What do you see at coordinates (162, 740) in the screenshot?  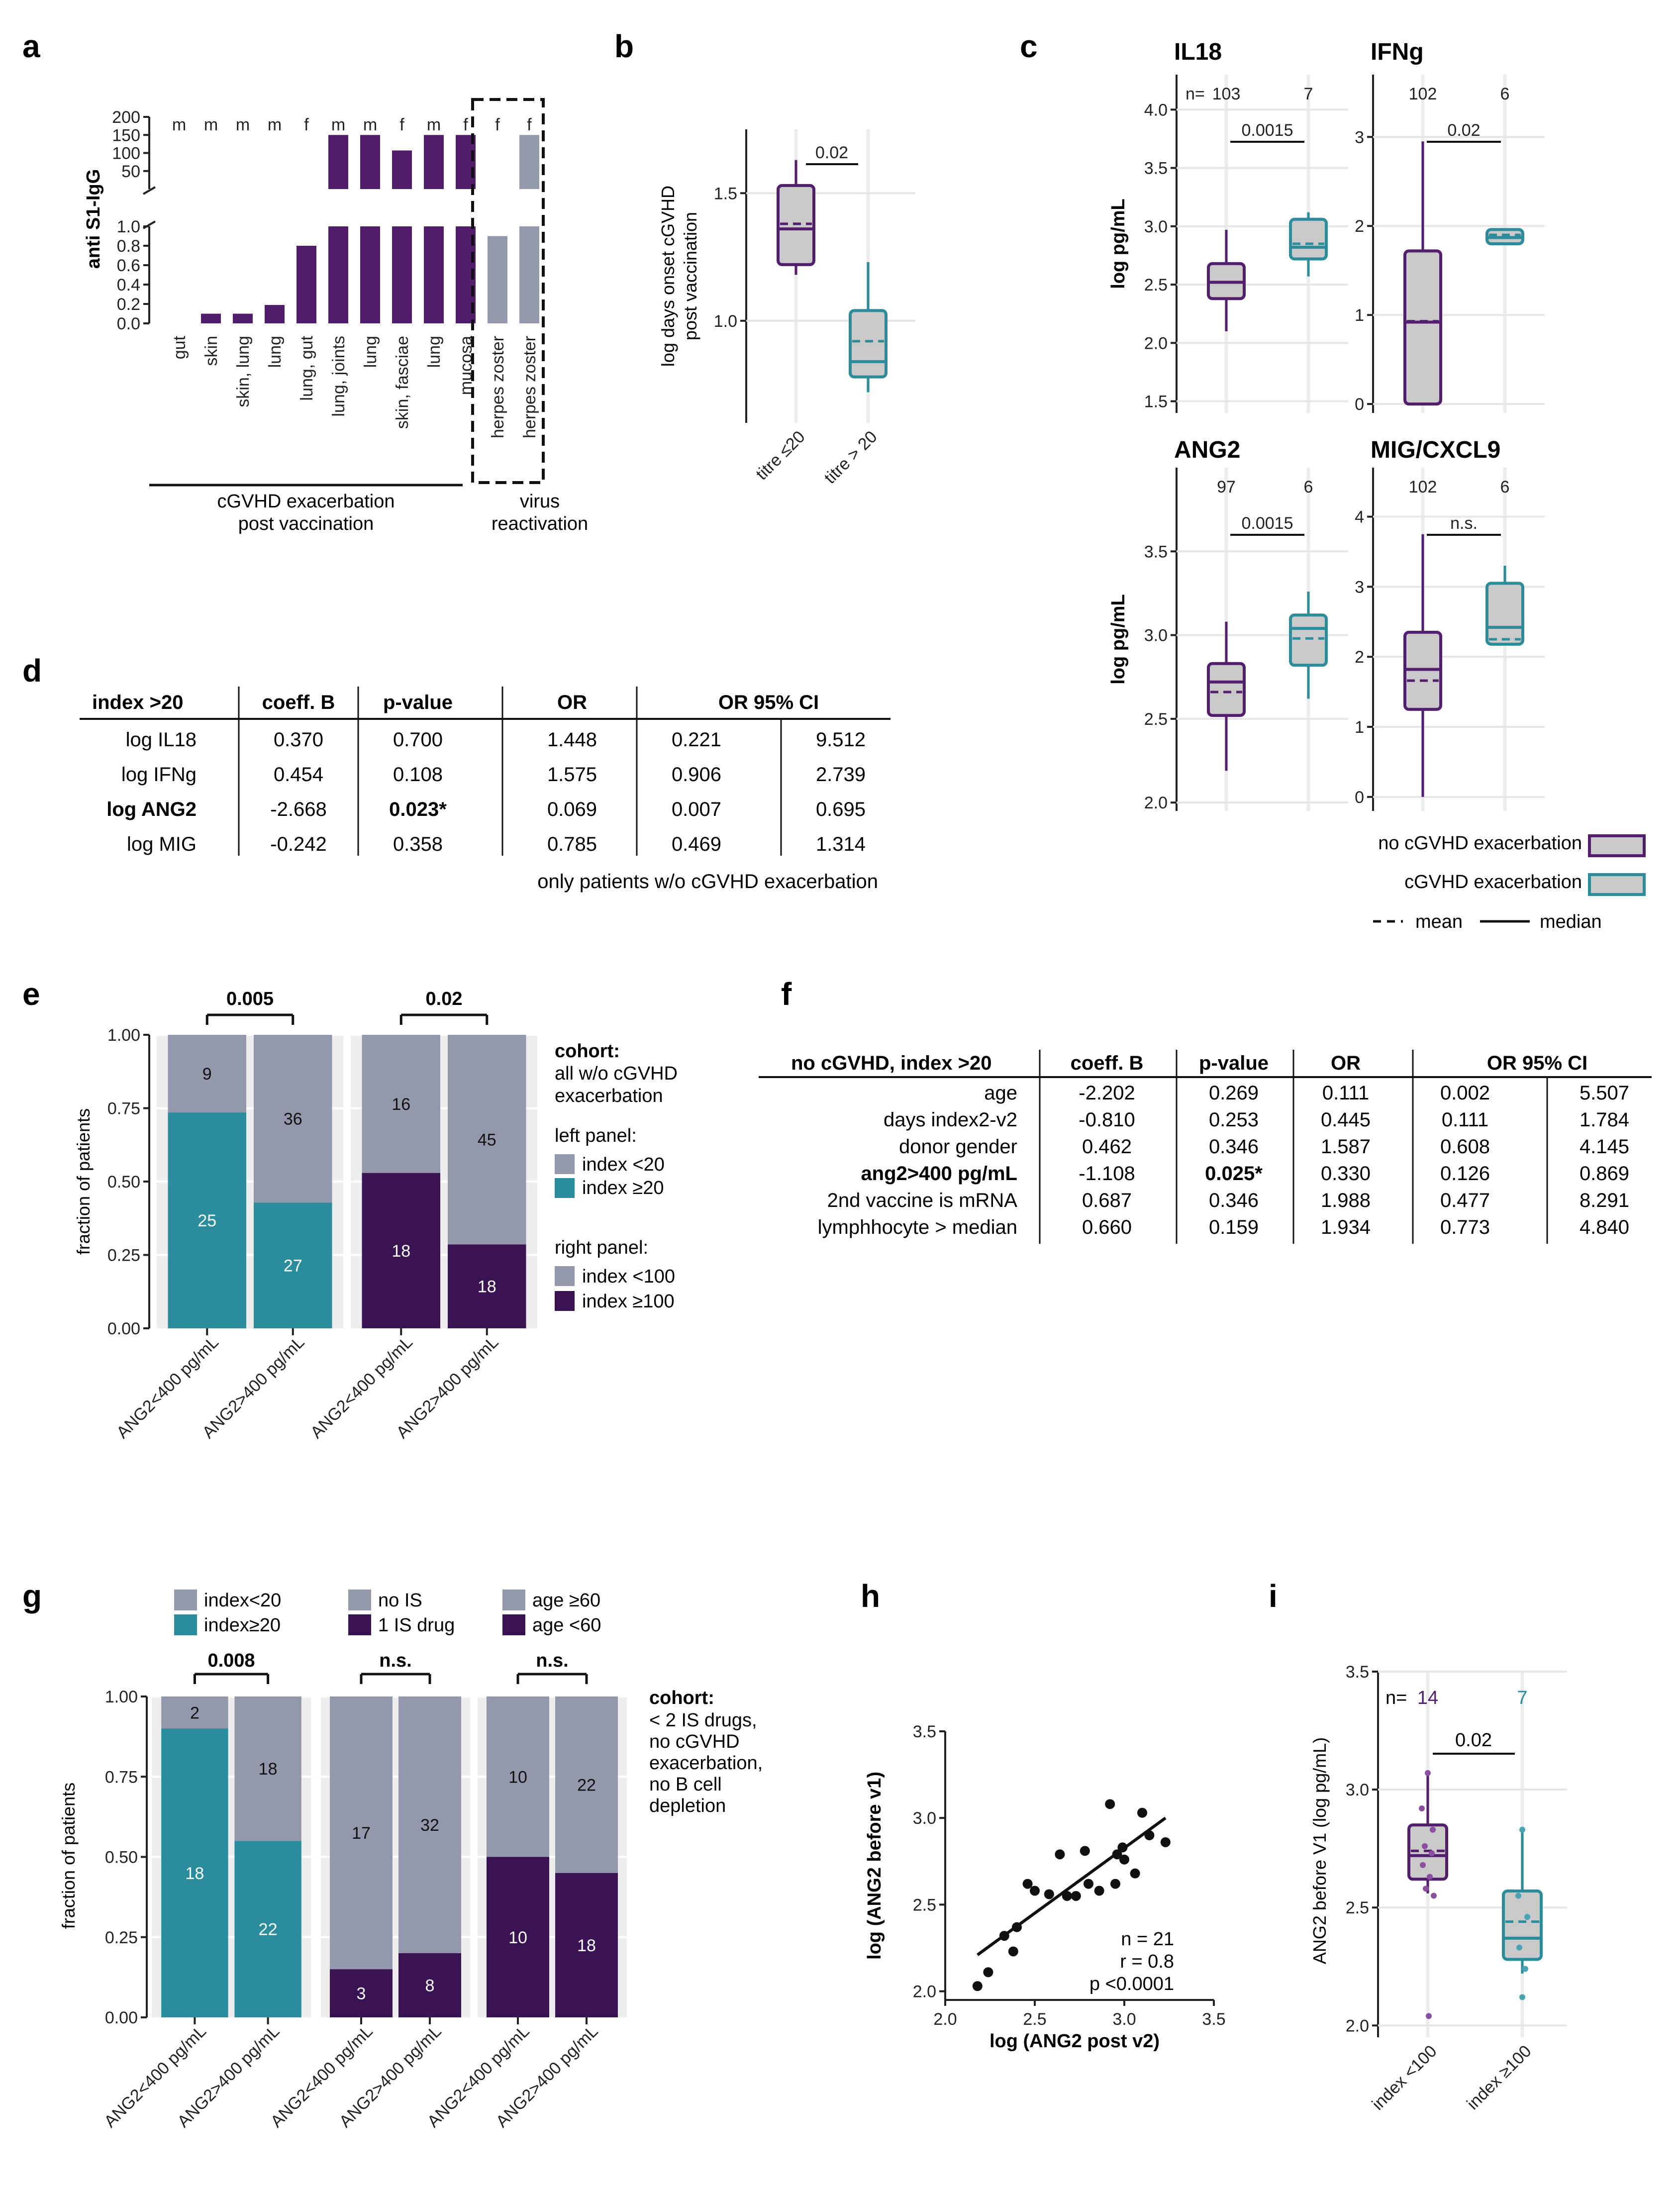 I see `table-d-cell: log IL18` at bounding box center [162, 740].